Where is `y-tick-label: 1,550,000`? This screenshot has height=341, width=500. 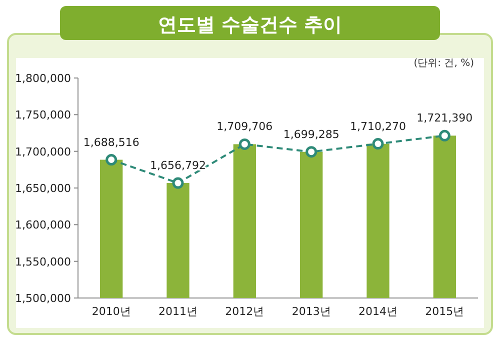 y-tick-label: 1,550,000 is located at coordinates (43, 261).